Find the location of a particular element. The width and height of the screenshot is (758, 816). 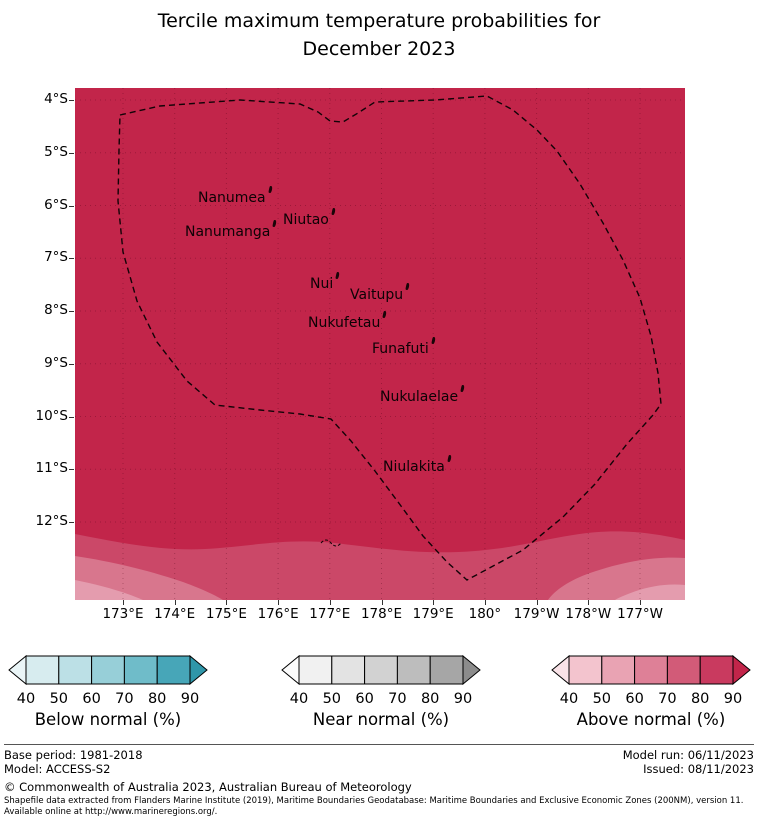

legend-title: Near normal (%) is located at coordinates (381, 719).